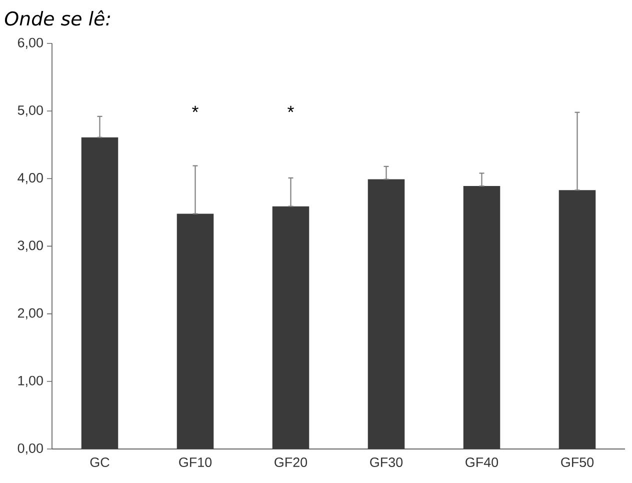  Describe the element at coordinates (30, 449) in the screenshot. I see `y-tick-label: 0,00` at that location.